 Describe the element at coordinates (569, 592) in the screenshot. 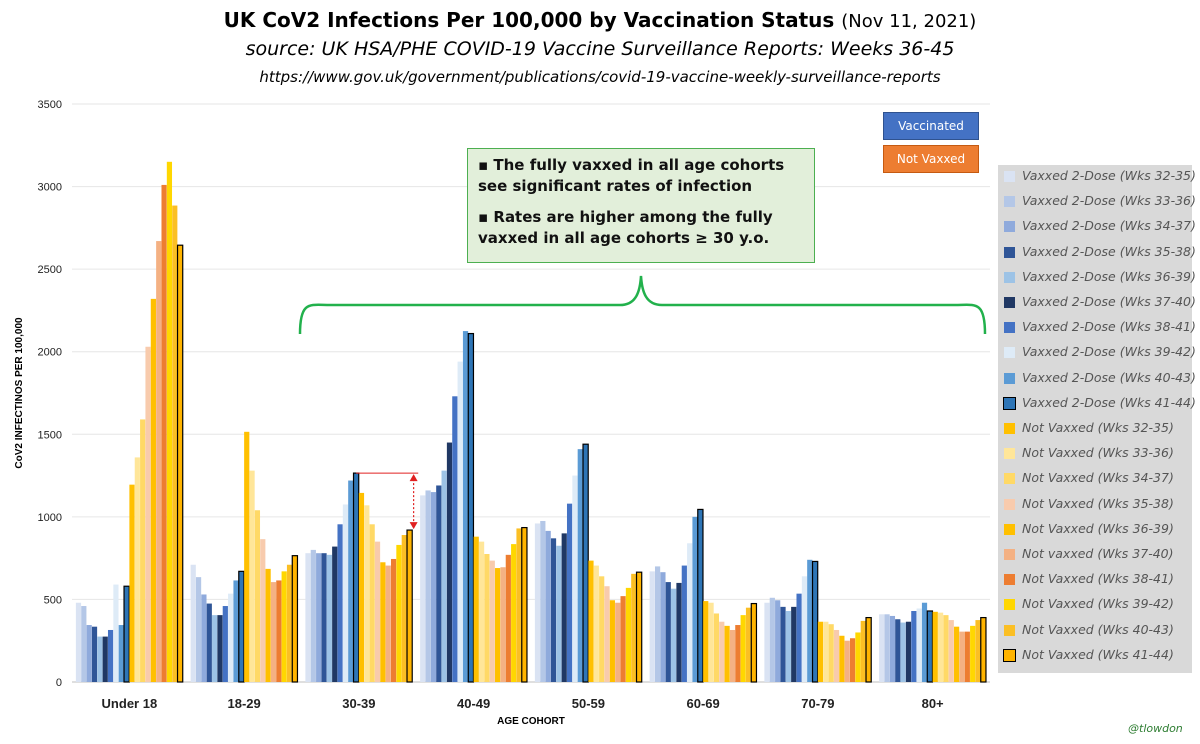

I see `bar-50-59-s6` at that location.